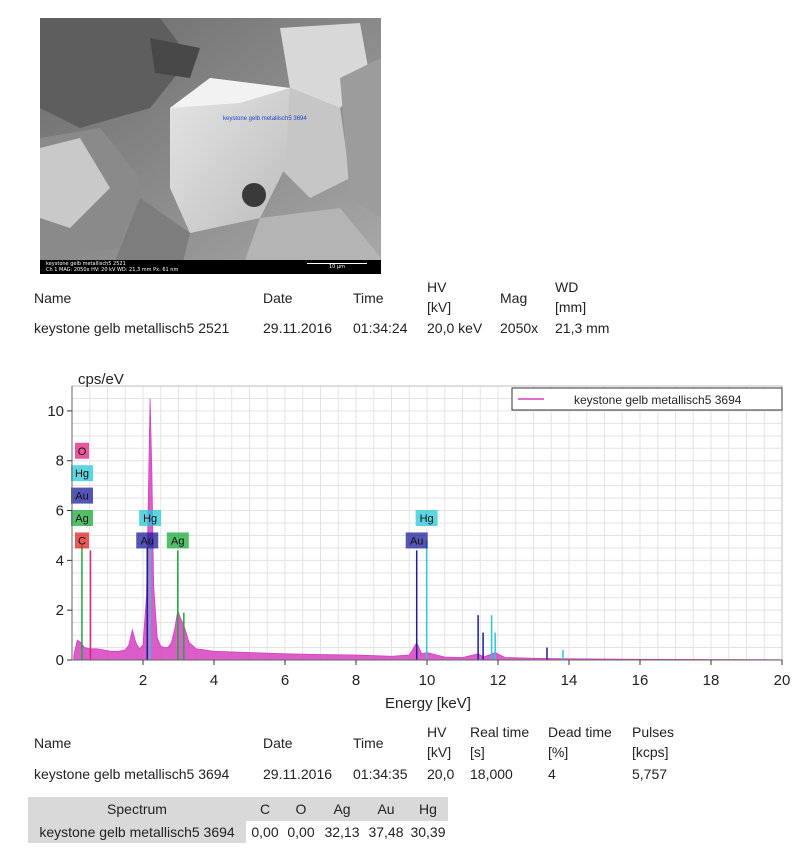 This screenshot has height=852, width=798. Describe the element at coordinates (640, 680) in the screenshot. I see `x-tick-label: 16` at that location.